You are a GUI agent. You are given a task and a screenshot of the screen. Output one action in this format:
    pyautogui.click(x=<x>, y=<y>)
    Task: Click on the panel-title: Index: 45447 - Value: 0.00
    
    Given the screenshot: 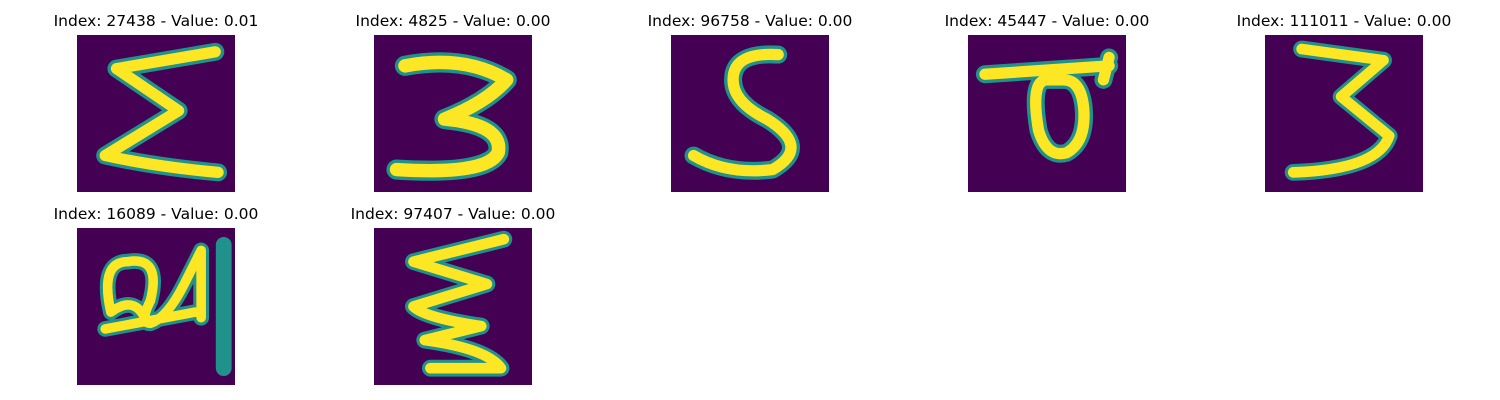 What is the action you would take?
    pyautogui.click(x=1047, y=21)
    